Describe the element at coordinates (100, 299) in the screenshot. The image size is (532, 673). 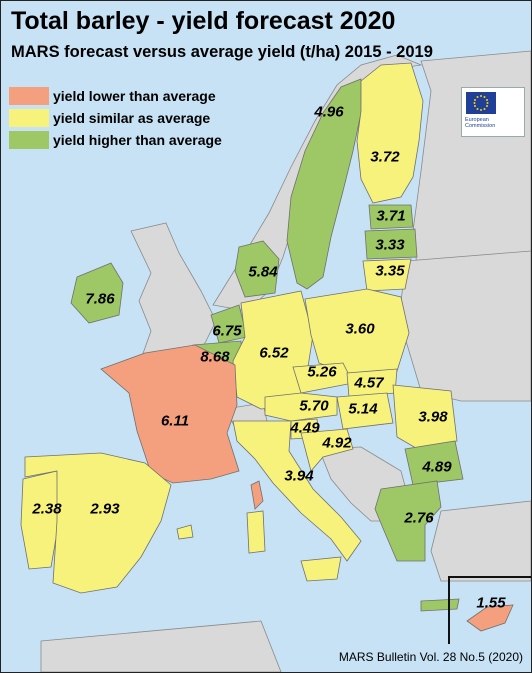
I see `value-ireland: 7.86` at that location.